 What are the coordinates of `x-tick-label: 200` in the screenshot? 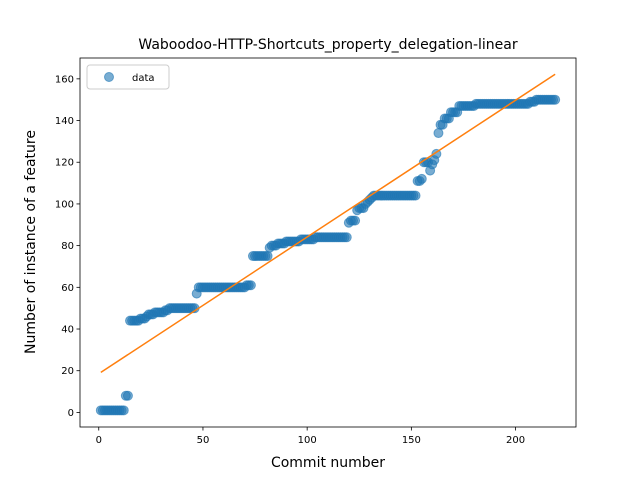 It's located at (515, 440).